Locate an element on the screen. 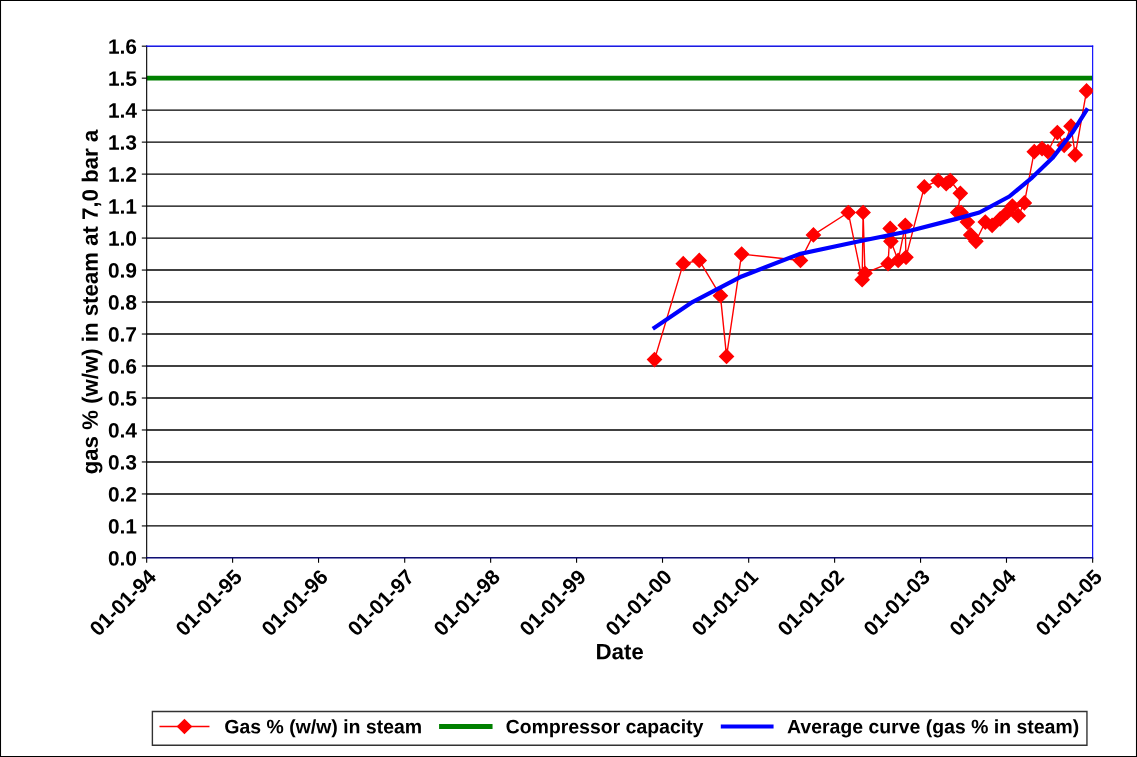 The image size is (1137, 757). y-tick-label: 1.3 is located at coordinates (123, 142).